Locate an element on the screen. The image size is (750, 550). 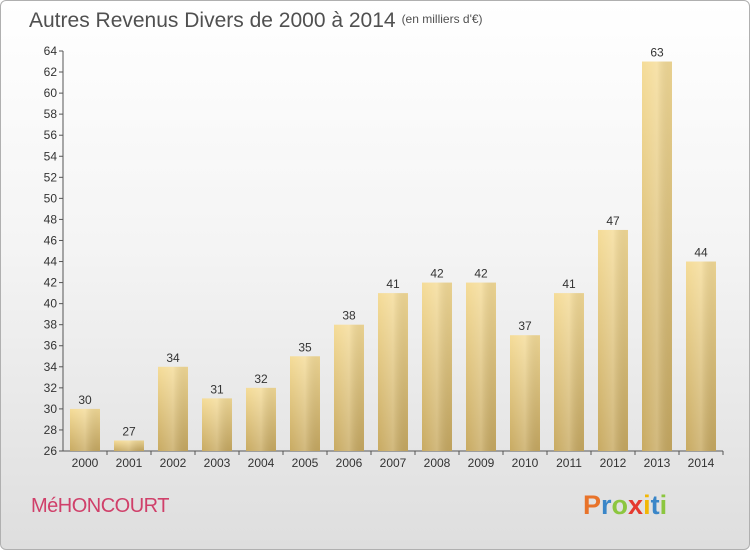
data-label: 44 is located at coordinates (701, 253).